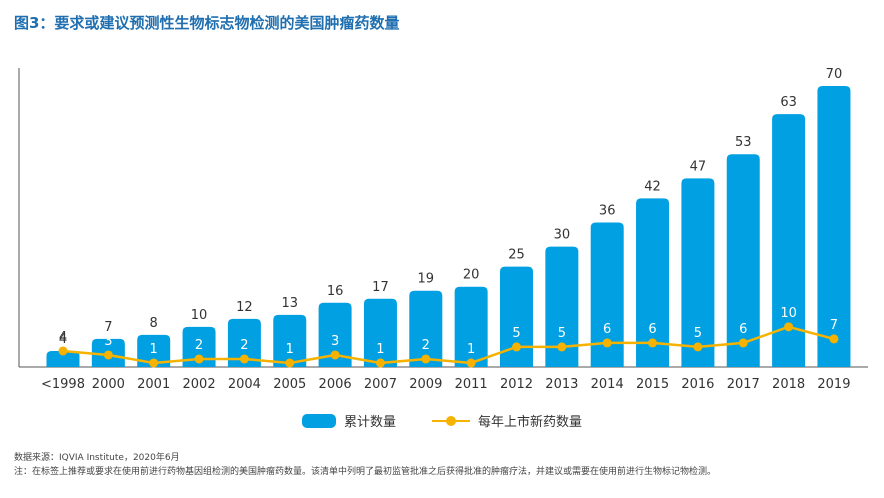  What do you see at coordinates (561, 384) in the screenshot?
I see `x-tick-2013: 2013` at bounding box center [561, 384].